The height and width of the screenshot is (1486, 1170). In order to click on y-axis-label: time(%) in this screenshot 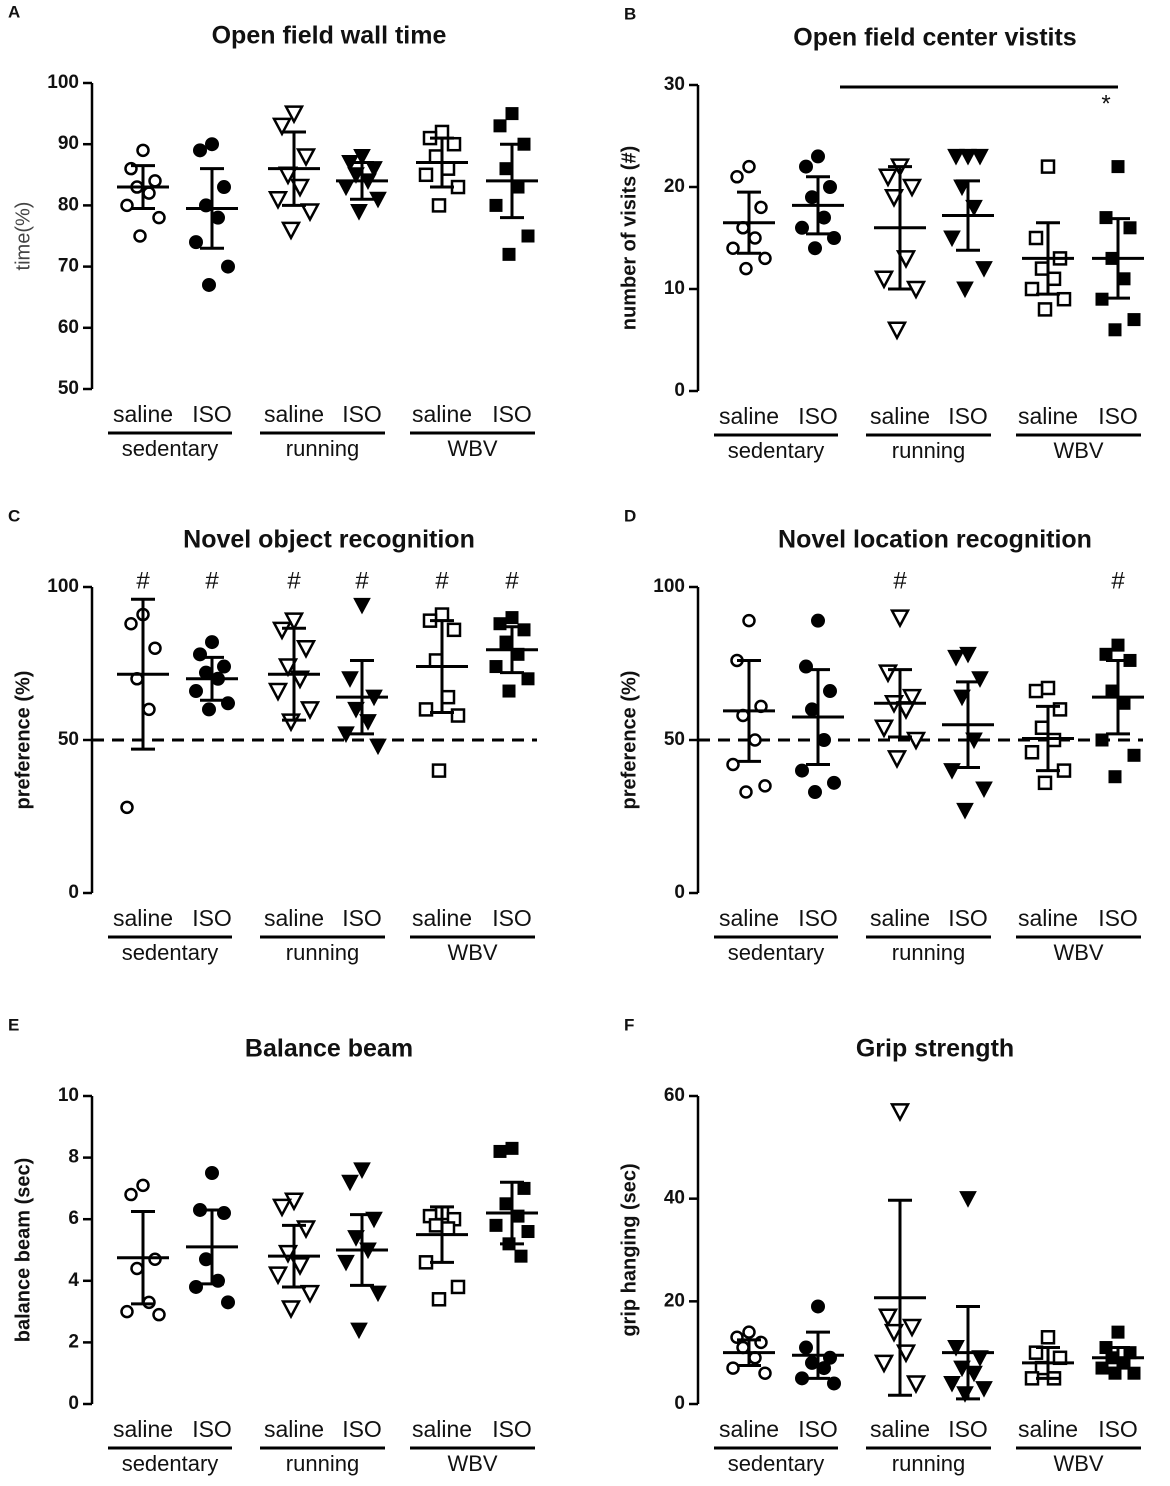, I will do `click(23, 236)`.